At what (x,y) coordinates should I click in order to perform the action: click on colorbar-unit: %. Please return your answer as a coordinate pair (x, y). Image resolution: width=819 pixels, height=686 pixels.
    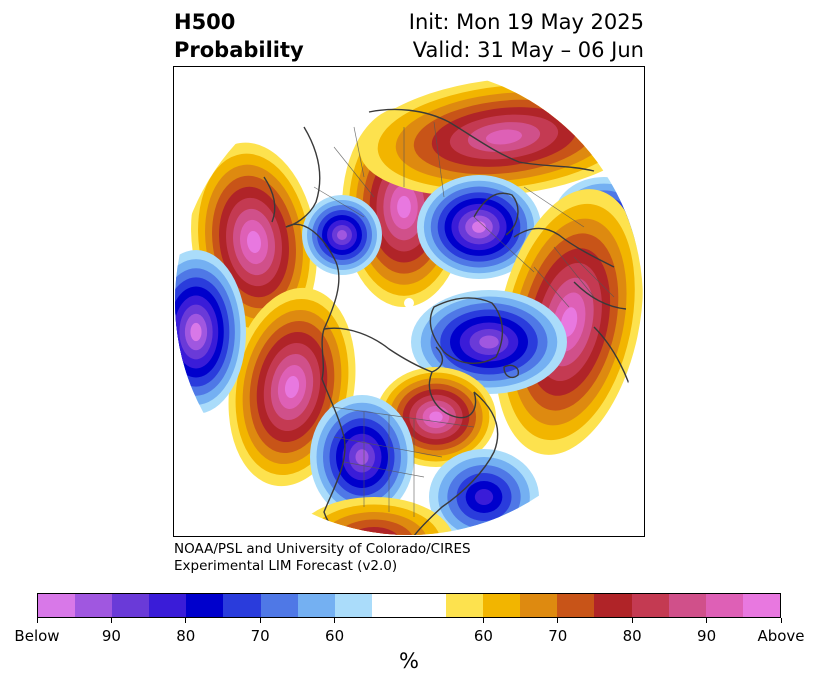
    Looking at the image, I should click on (409, 661).